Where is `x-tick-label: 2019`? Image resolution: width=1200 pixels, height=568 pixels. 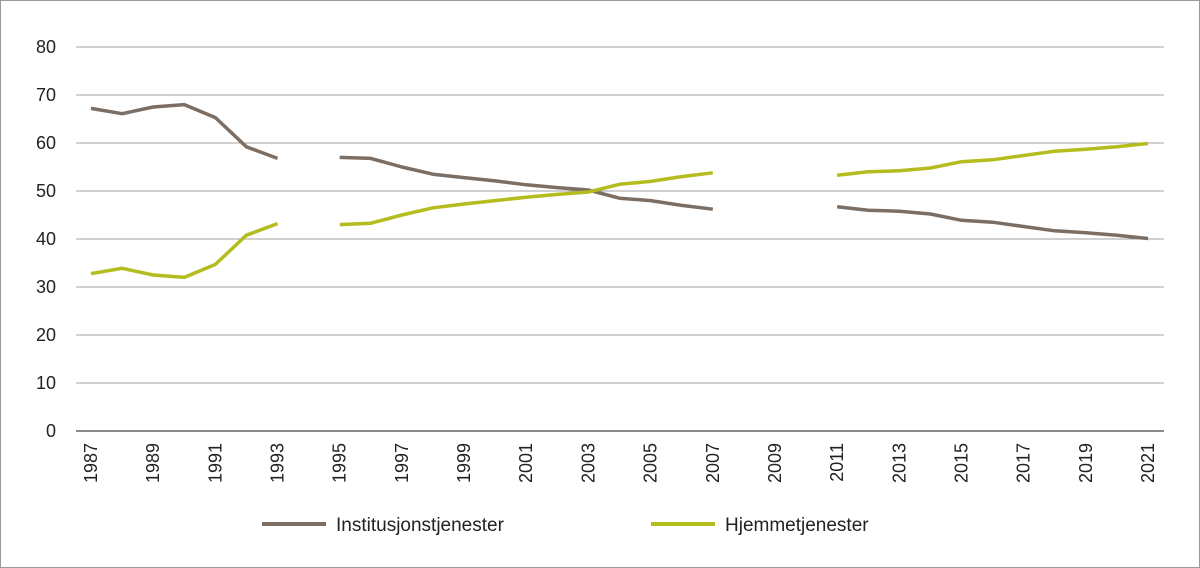
x-tick-label: 2019 is located at coordinates (1086, 463).